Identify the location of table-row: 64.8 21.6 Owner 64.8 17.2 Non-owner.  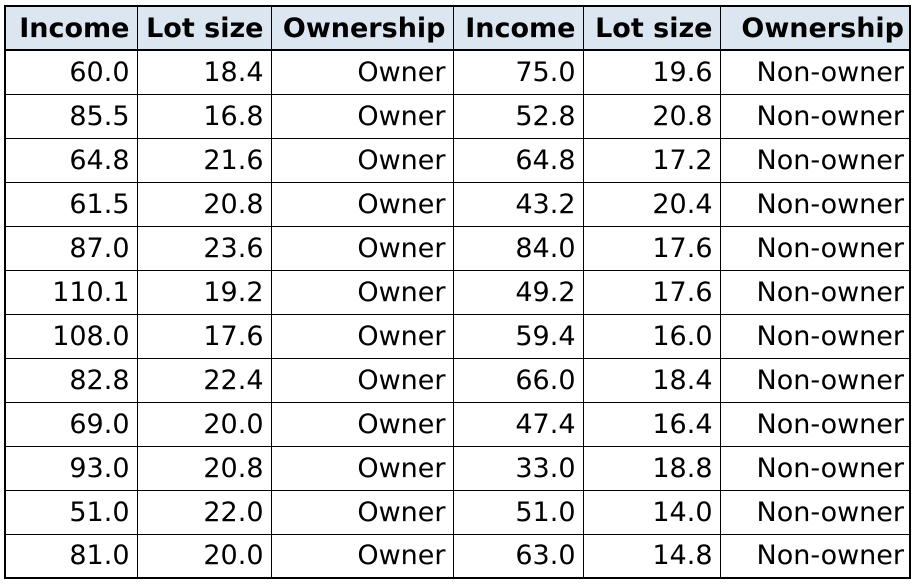
(457, 160).